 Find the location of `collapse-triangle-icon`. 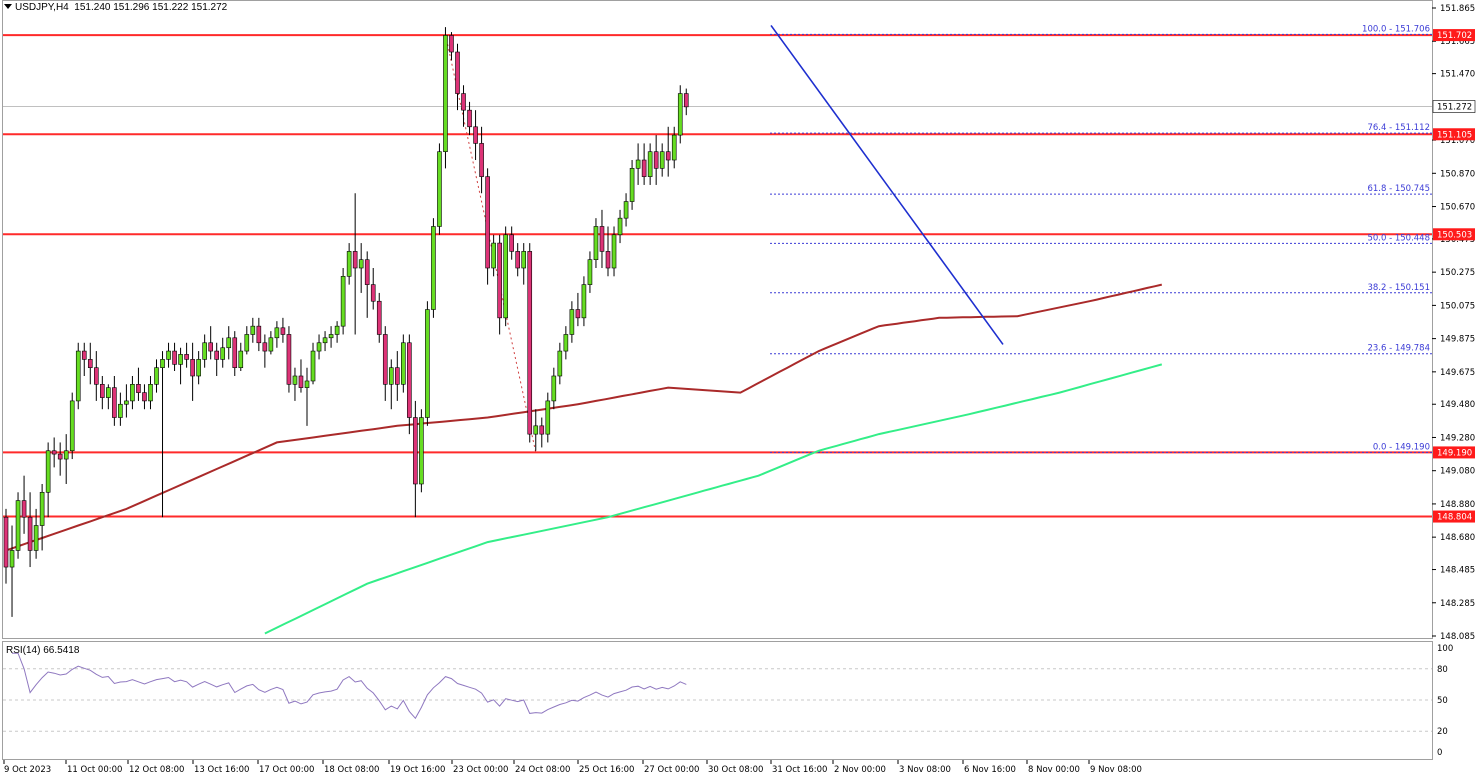

collapse-triangle-icon is located at coordinates (8, 6).